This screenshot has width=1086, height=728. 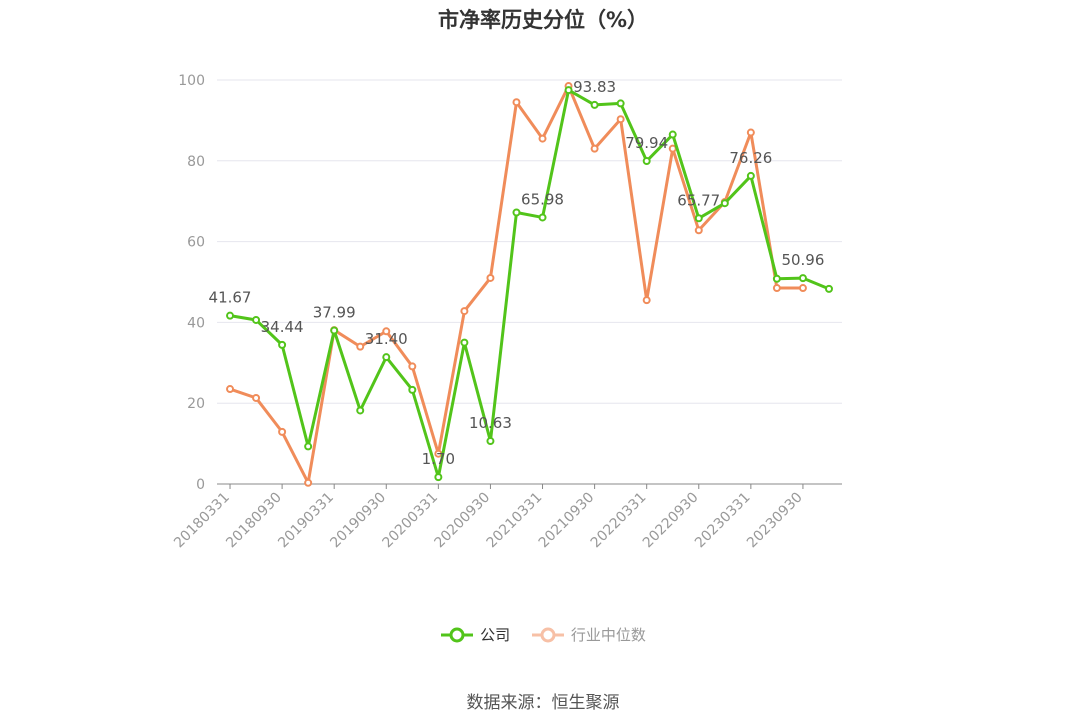 What do you see at coordinates (594, 87) in the screenshot?
I see `data-label: 93.83` at bounding box center [594, 87].